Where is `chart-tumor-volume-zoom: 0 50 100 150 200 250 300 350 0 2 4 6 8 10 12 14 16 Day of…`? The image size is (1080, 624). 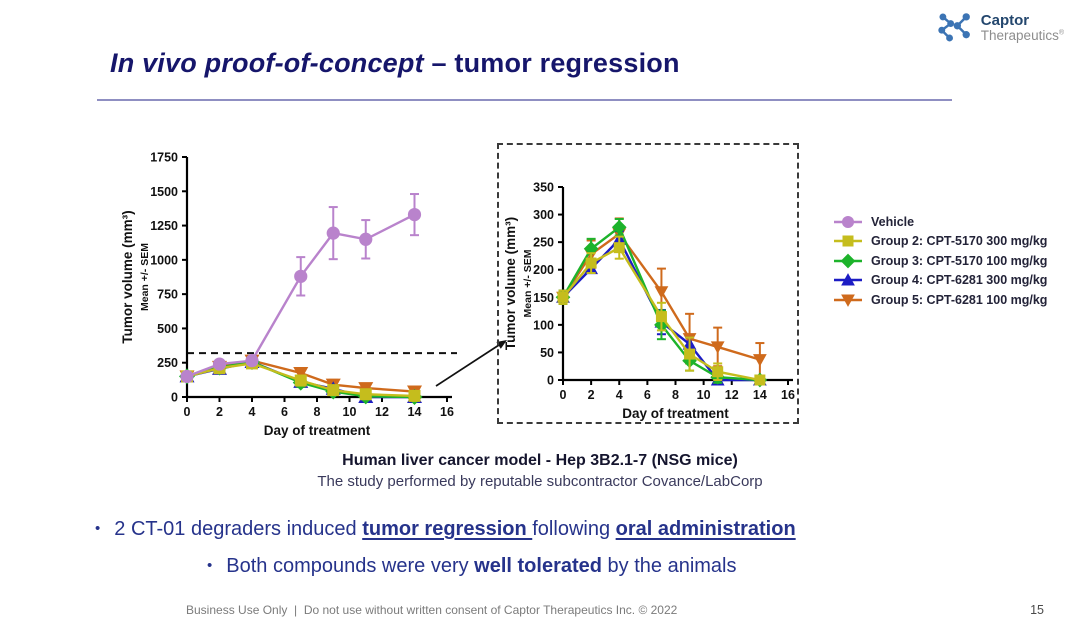
chart-tumor-volume-zoom: 0 50 100 150 200 250 300 350 0 2 4 6 8 10 12 14 16 Day of… is located at coordinates (648, 286).